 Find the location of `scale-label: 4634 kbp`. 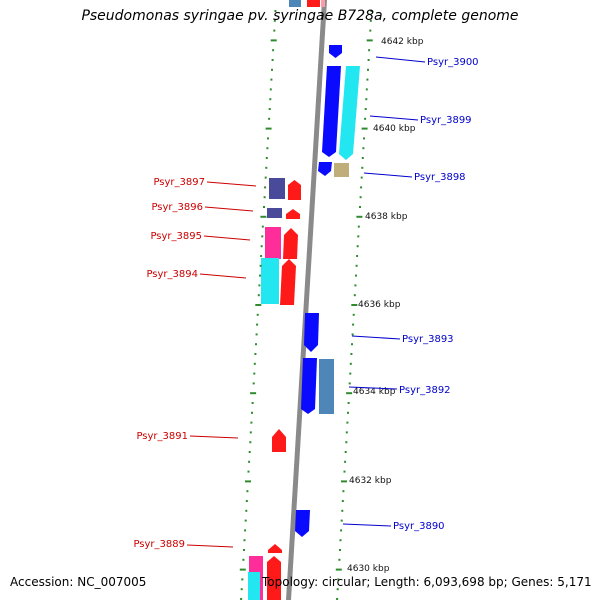

scale-label: 4634 kbp is located at coordinates (374, 392).